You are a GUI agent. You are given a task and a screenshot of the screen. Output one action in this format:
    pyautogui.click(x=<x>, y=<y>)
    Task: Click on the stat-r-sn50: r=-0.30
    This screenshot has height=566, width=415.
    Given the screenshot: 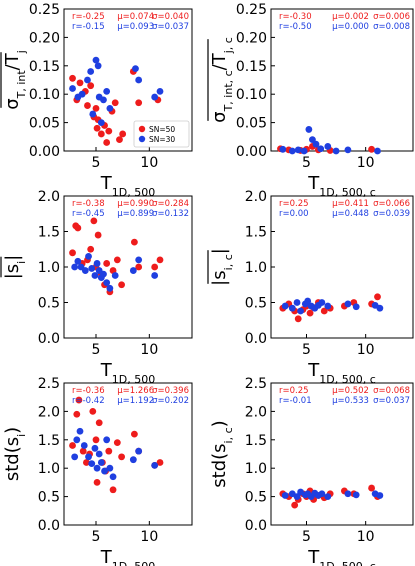 What is the action you would take?
    pyautogui.click(x=295, y=17)
    